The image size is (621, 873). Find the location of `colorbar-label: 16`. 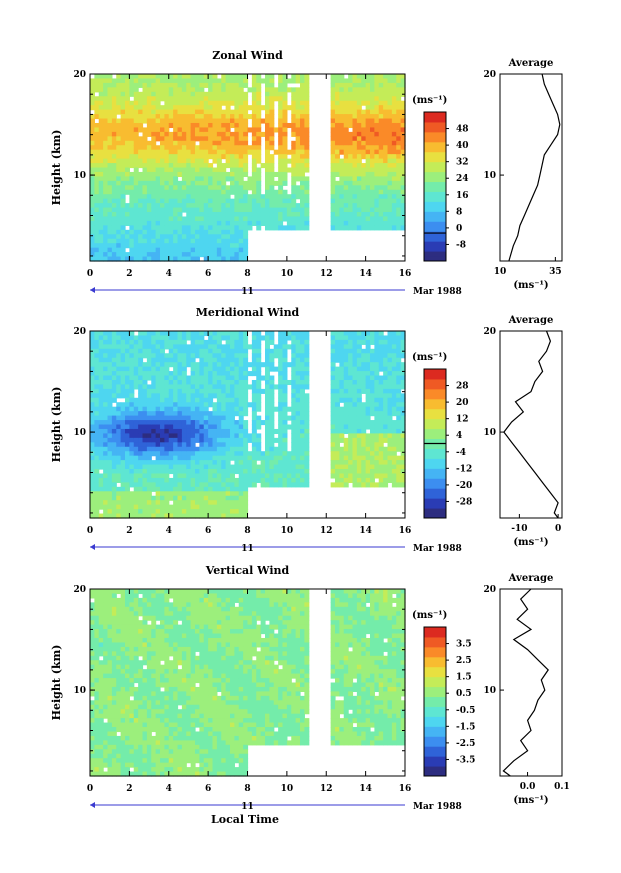

colorbar-label: 16 is located at coordinates (462, 196).